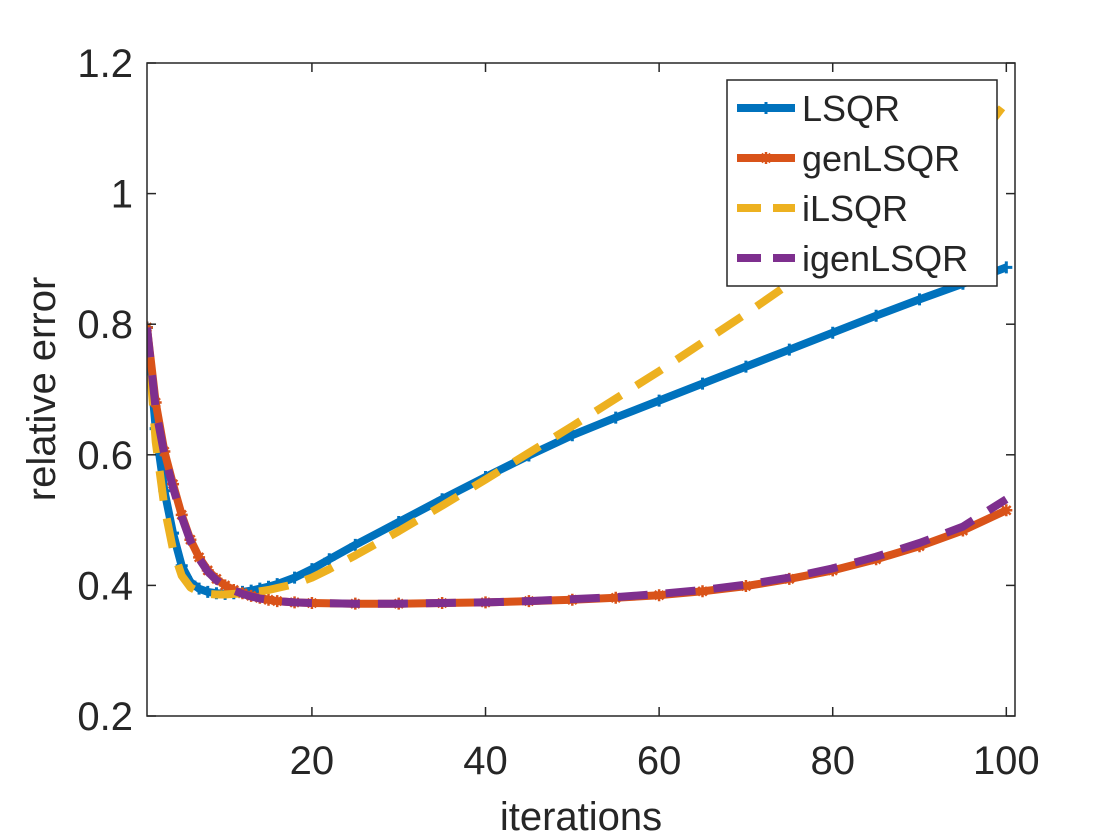 The image size is (1120, 840). I want to click on x-tick-label: 20, so click(312, 761).